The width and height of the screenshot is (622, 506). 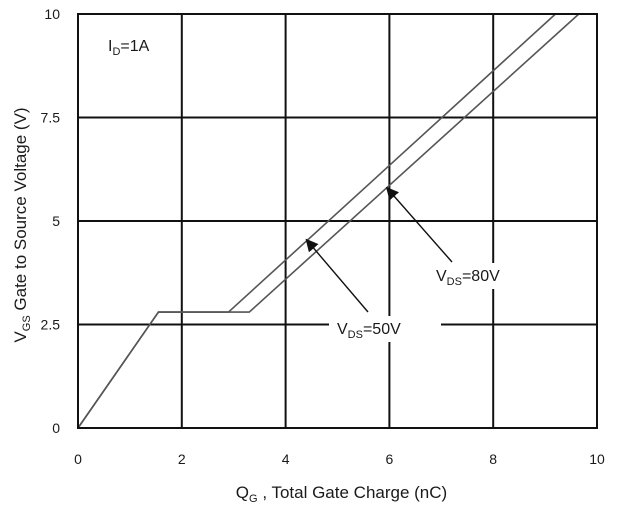 What do you see at coordinates (597, 459) in the screenshot?
I see `x-tick-label: 10` at bounding box center [597, 459].